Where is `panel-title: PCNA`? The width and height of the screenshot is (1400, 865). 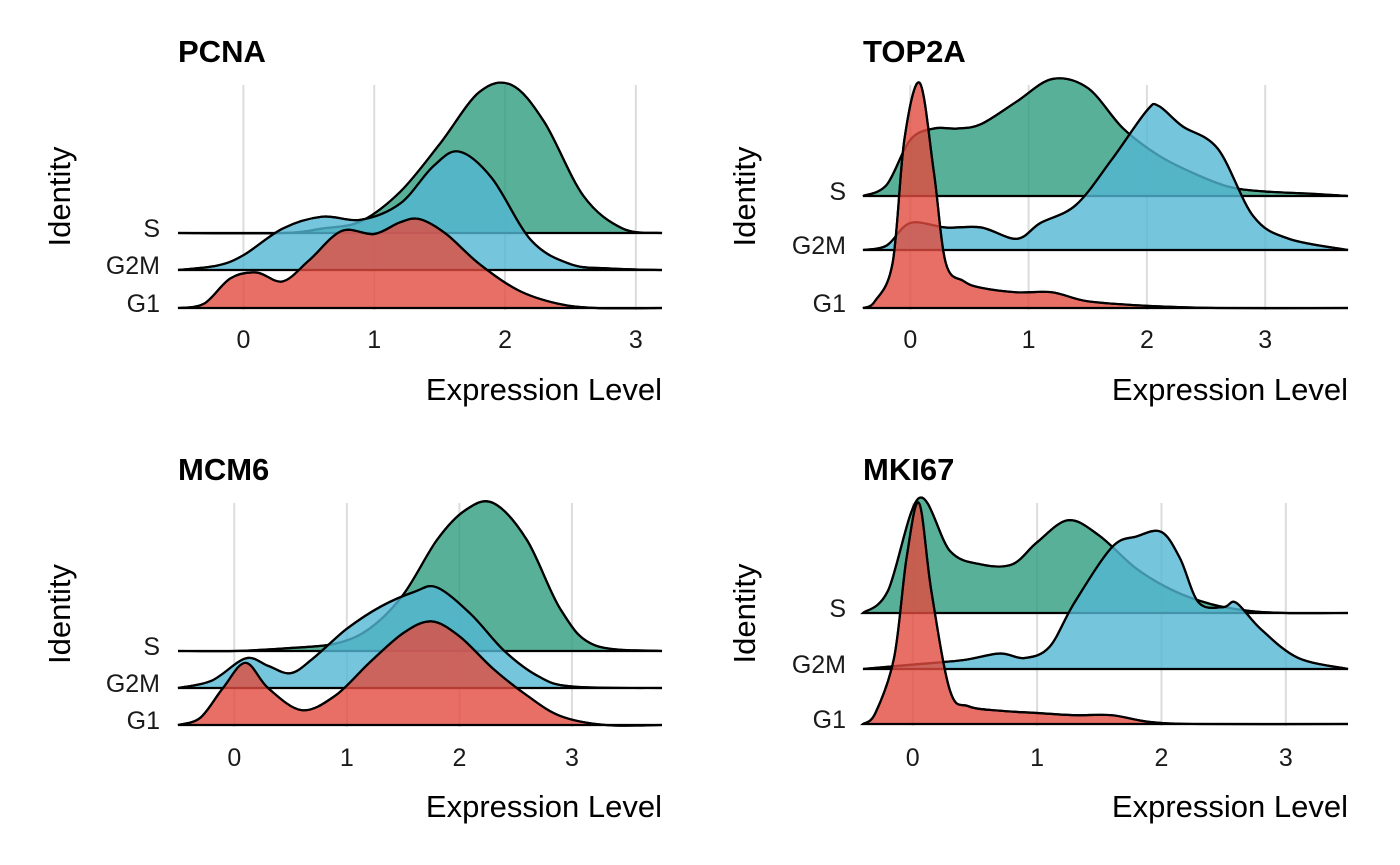
panel-title: PCNA is located at coordinates (222, 51).